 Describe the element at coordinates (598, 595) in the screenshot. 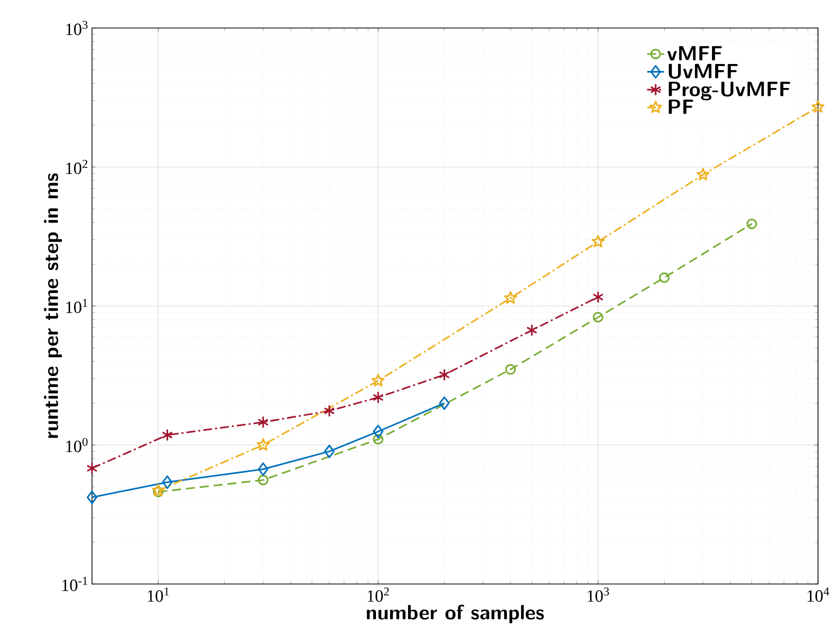

I see `x-tick-label: 10$^{3}$` at that location.